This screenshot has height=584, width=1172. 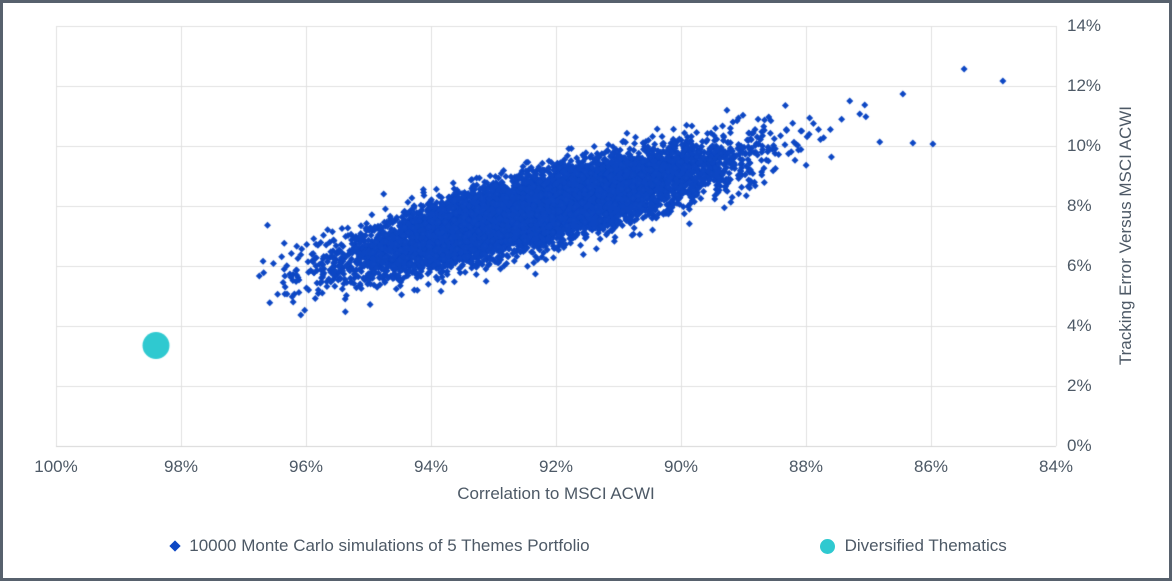 What do you see at coordinates (1079, 325) in the screenshot?
I see `y-tick-label: 4%` at bounding box center [1079, 325].